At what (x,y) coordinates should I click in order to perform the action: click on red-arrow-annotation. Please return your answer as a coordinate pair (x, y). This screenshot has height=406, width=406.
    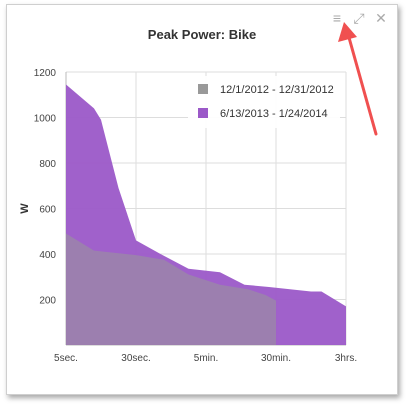
    Looking at the image, I should click on (358, 79).